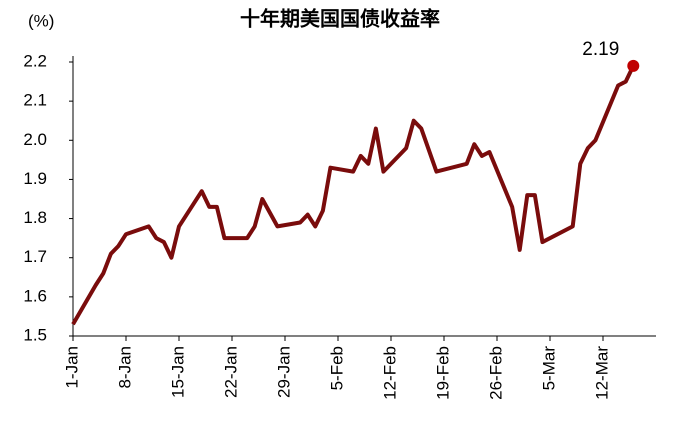  What do you see at coordinates (35, 100) in the screenshot?
I see `y-tick-label: 2.1` at bounding box center [35, 100].